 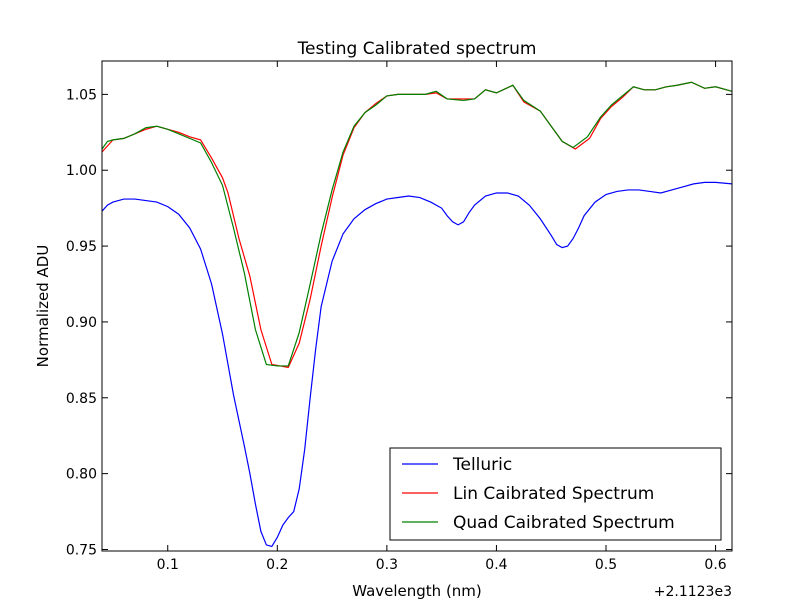 What do you see at coordinates (81, 247) in the screenshot?
I see `y-tick-label: 0.95` at bounding box center [81, 247].